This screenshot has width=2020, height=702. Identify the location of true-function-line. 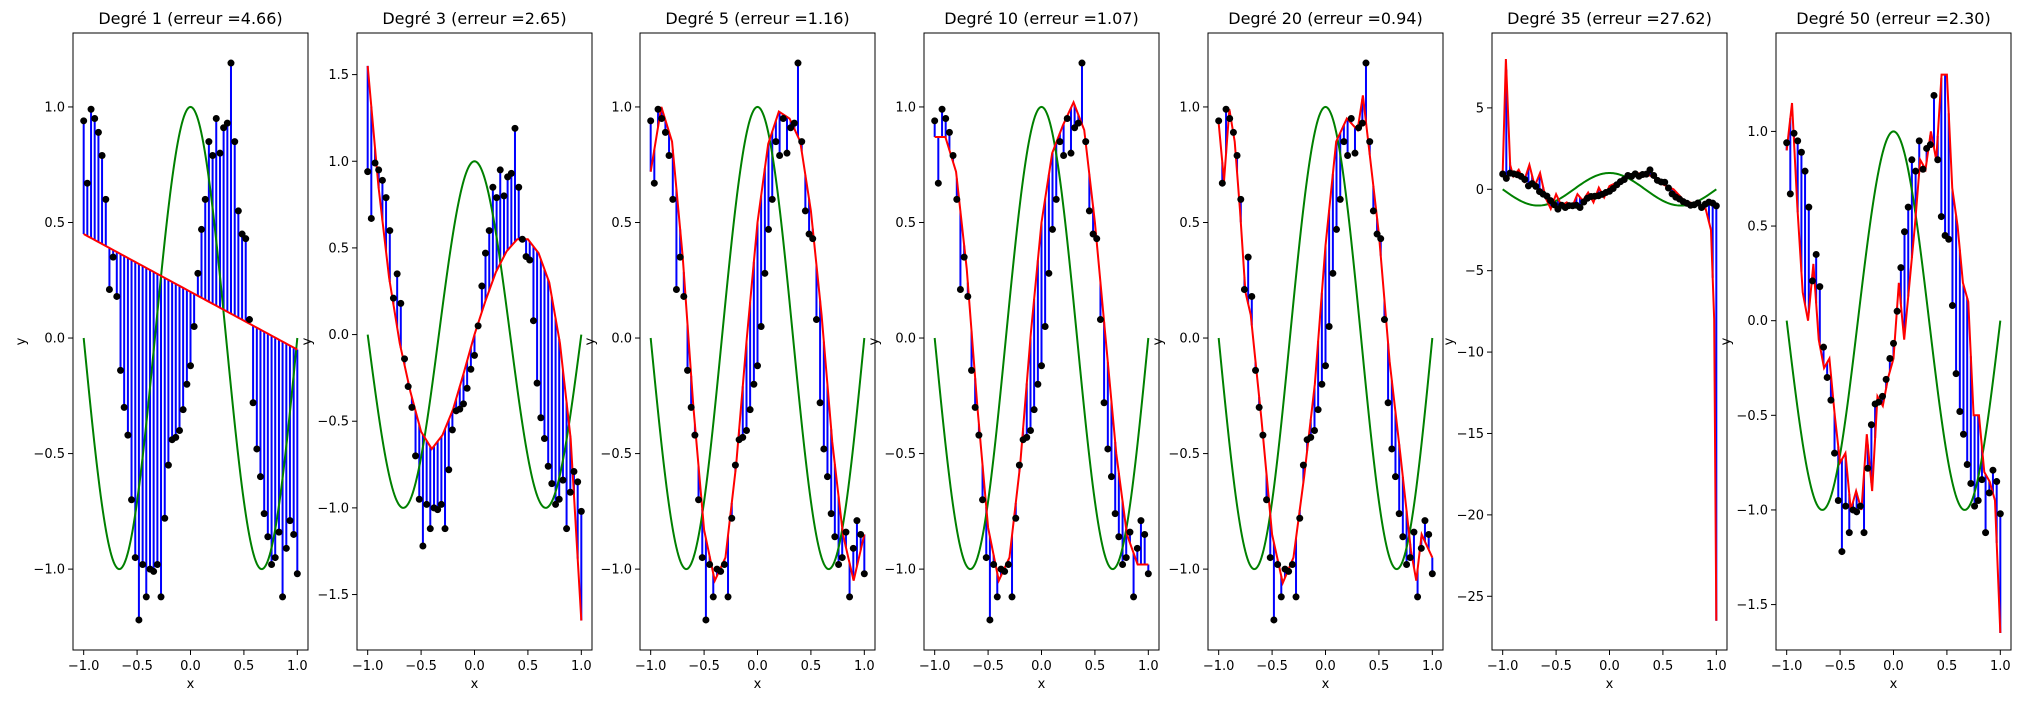
(474, 334).